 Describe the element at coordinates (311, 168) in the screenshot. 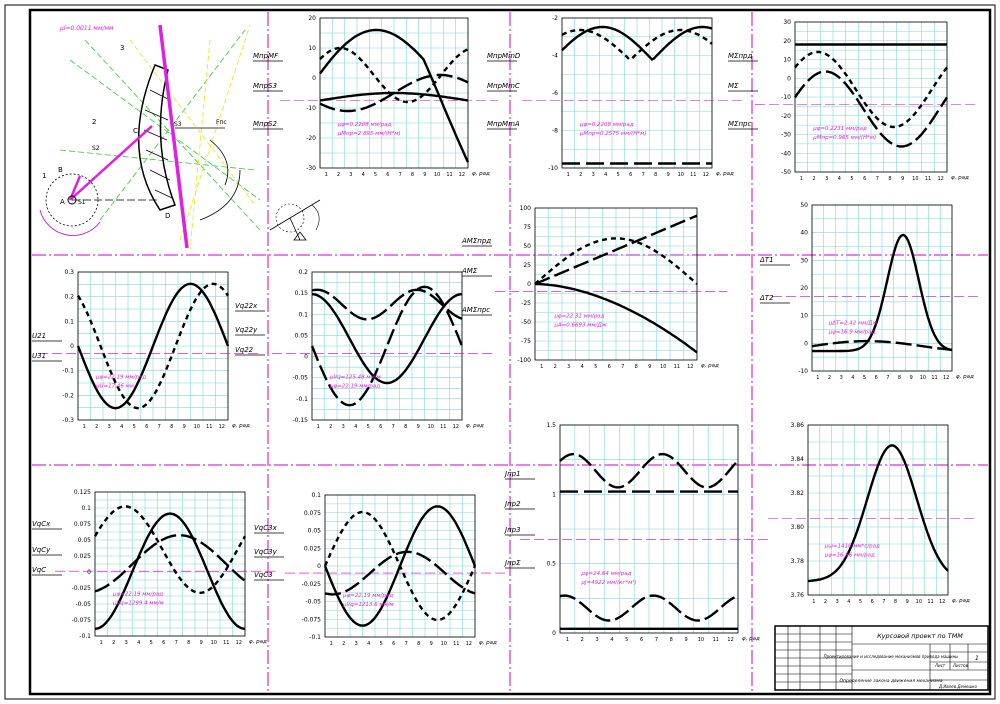

I see `y-tick-label: -30` at that location.